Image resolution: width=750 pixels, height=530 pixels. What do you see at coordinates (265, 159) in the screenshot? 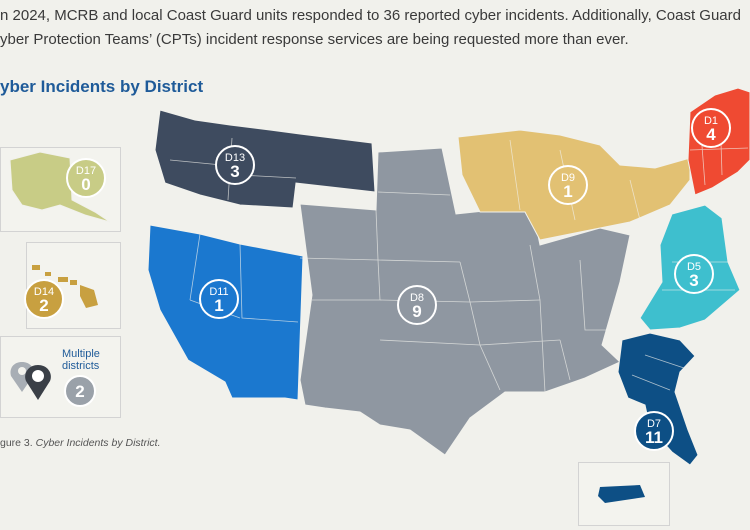
I see `region-d13` at bounding box center [265, 159].